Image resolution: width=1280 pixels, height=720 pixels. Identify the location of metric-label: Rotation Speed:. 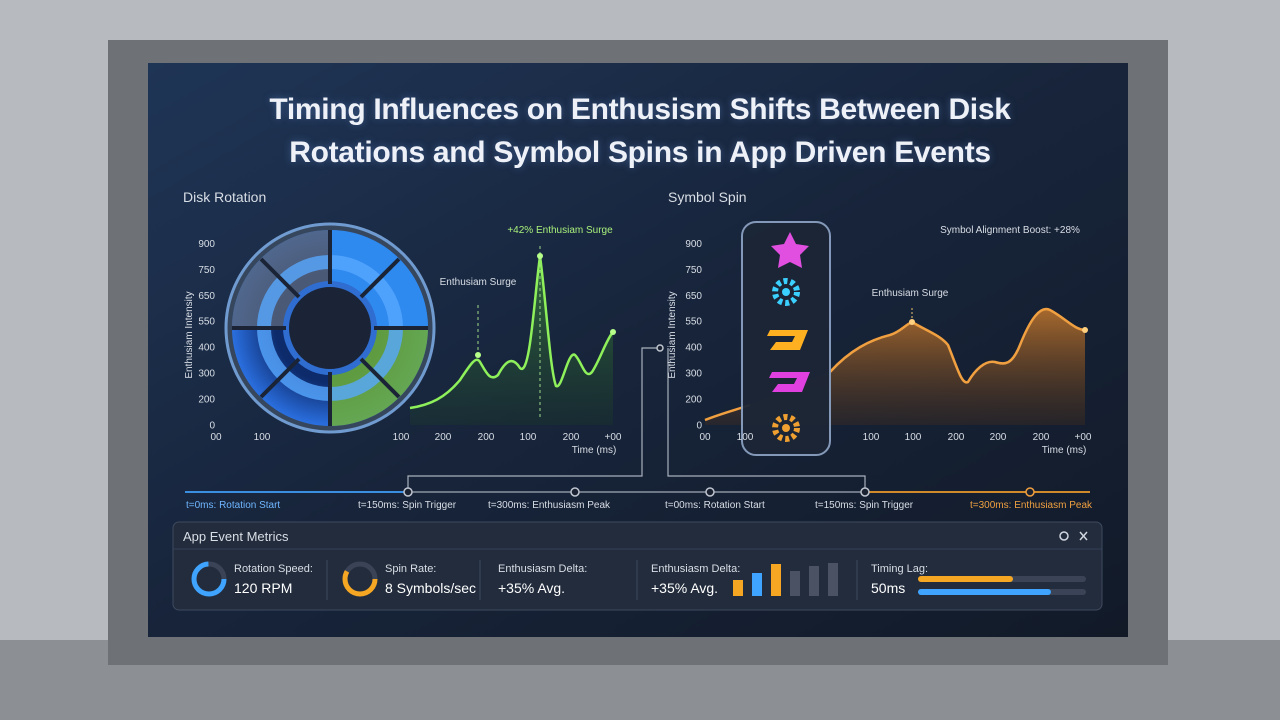
(273, 569).